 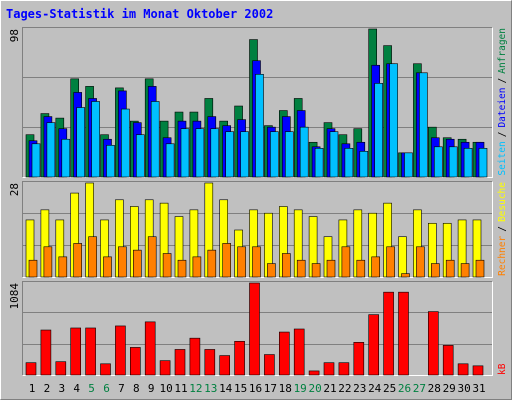 I want to click on x-tick-label: 20, so click(x=314, y=388).